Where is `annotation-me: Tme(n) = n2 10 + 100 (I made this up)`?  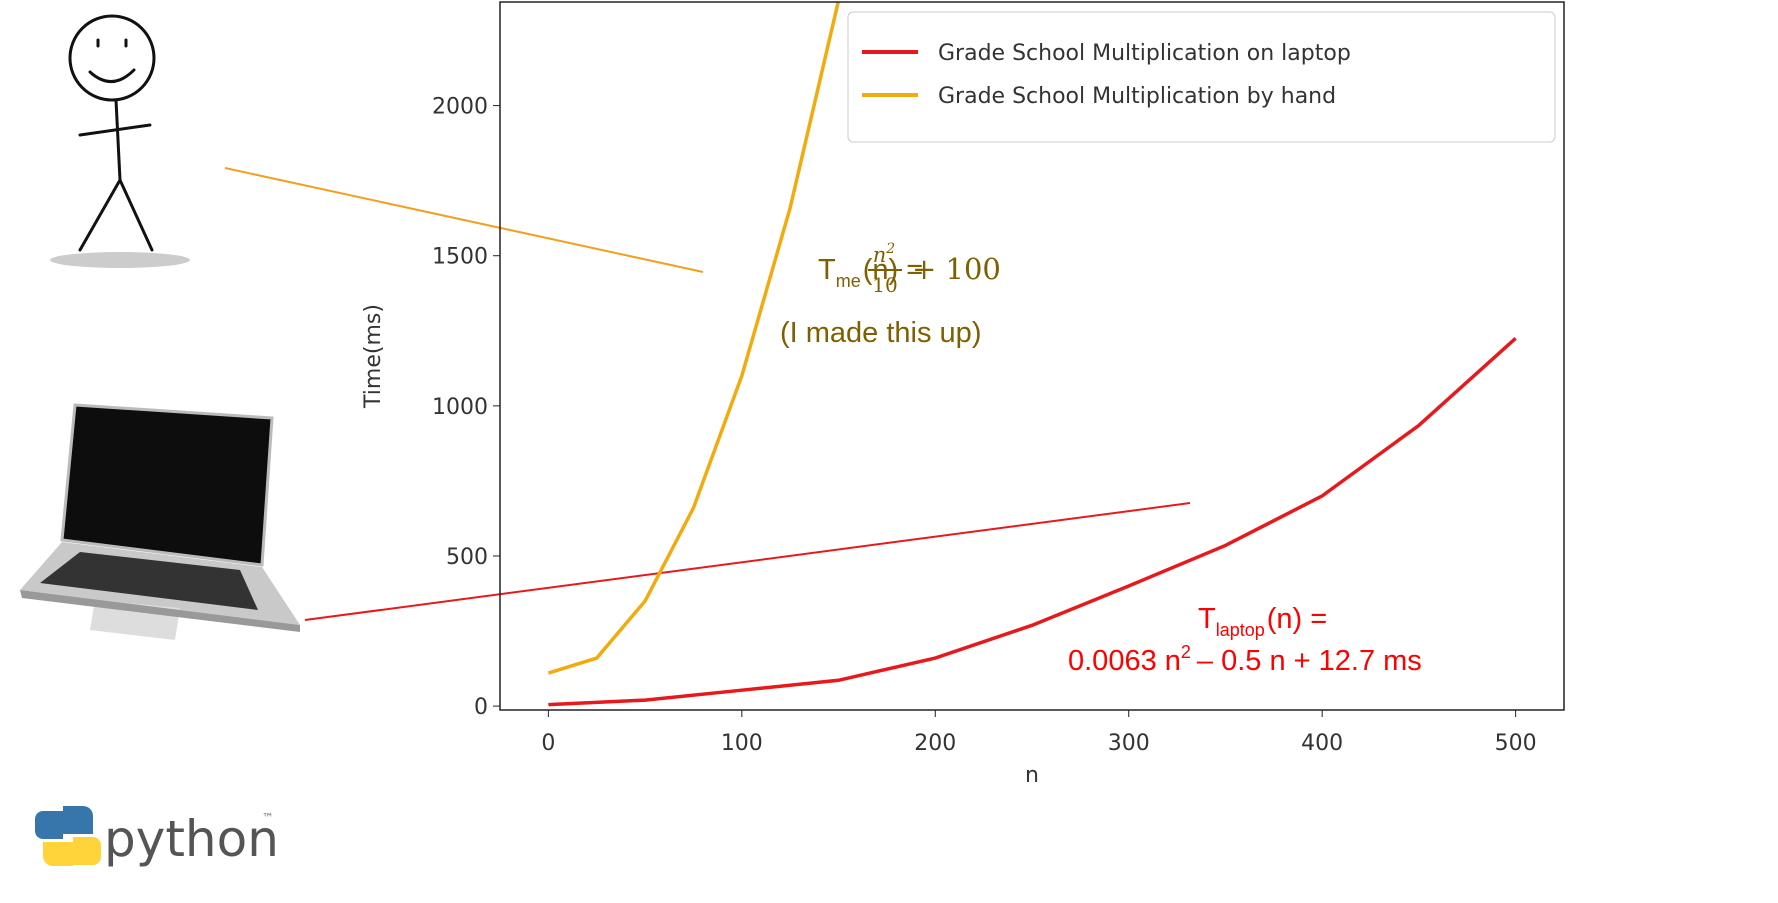 annotation-me: Tme(n) = n2 10 + 100 (I made this up) is located at coordinates (890, 295).